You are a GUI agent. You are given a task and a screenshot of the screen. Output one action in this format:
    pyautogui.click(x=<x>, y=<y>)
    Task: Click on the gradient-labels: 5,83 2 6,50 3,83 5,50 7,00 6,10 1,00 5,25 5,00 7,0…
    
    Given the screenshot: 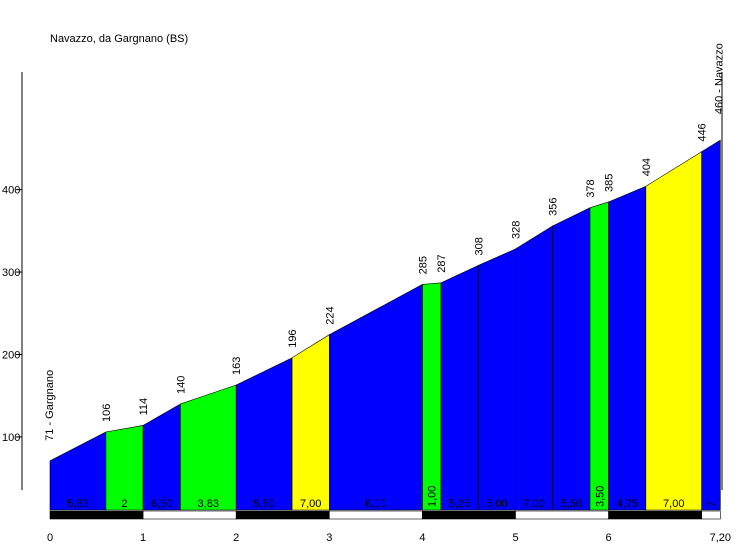 What is the action you would take?
    pyautogui.click(x=392, y=498)
    